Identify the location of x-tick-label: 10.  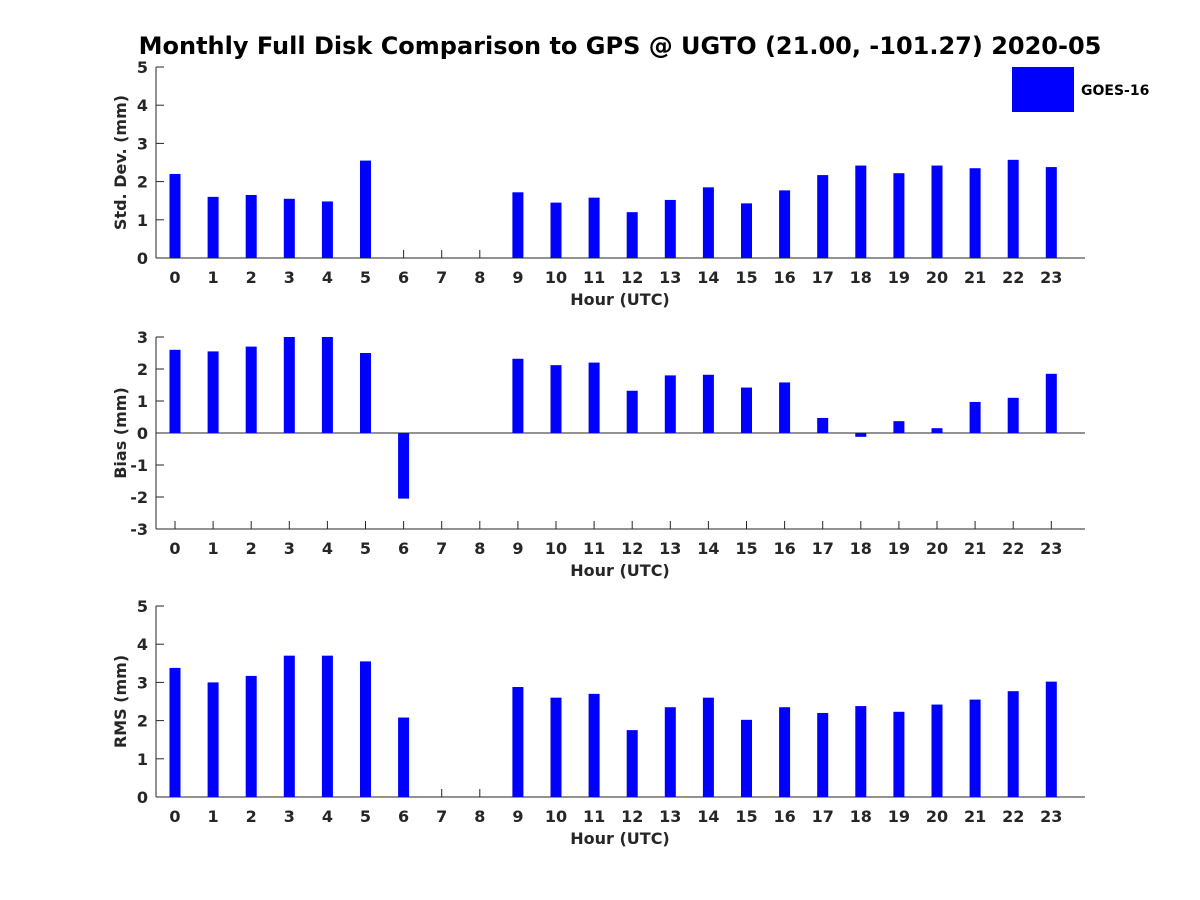
(556, 816).